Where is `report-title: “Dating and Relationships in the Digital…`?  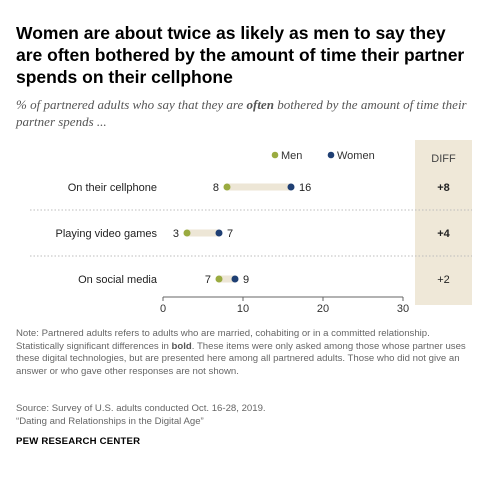 report-title: “Dating and Relationships in the Digital… is located at coordinates (110, 421).